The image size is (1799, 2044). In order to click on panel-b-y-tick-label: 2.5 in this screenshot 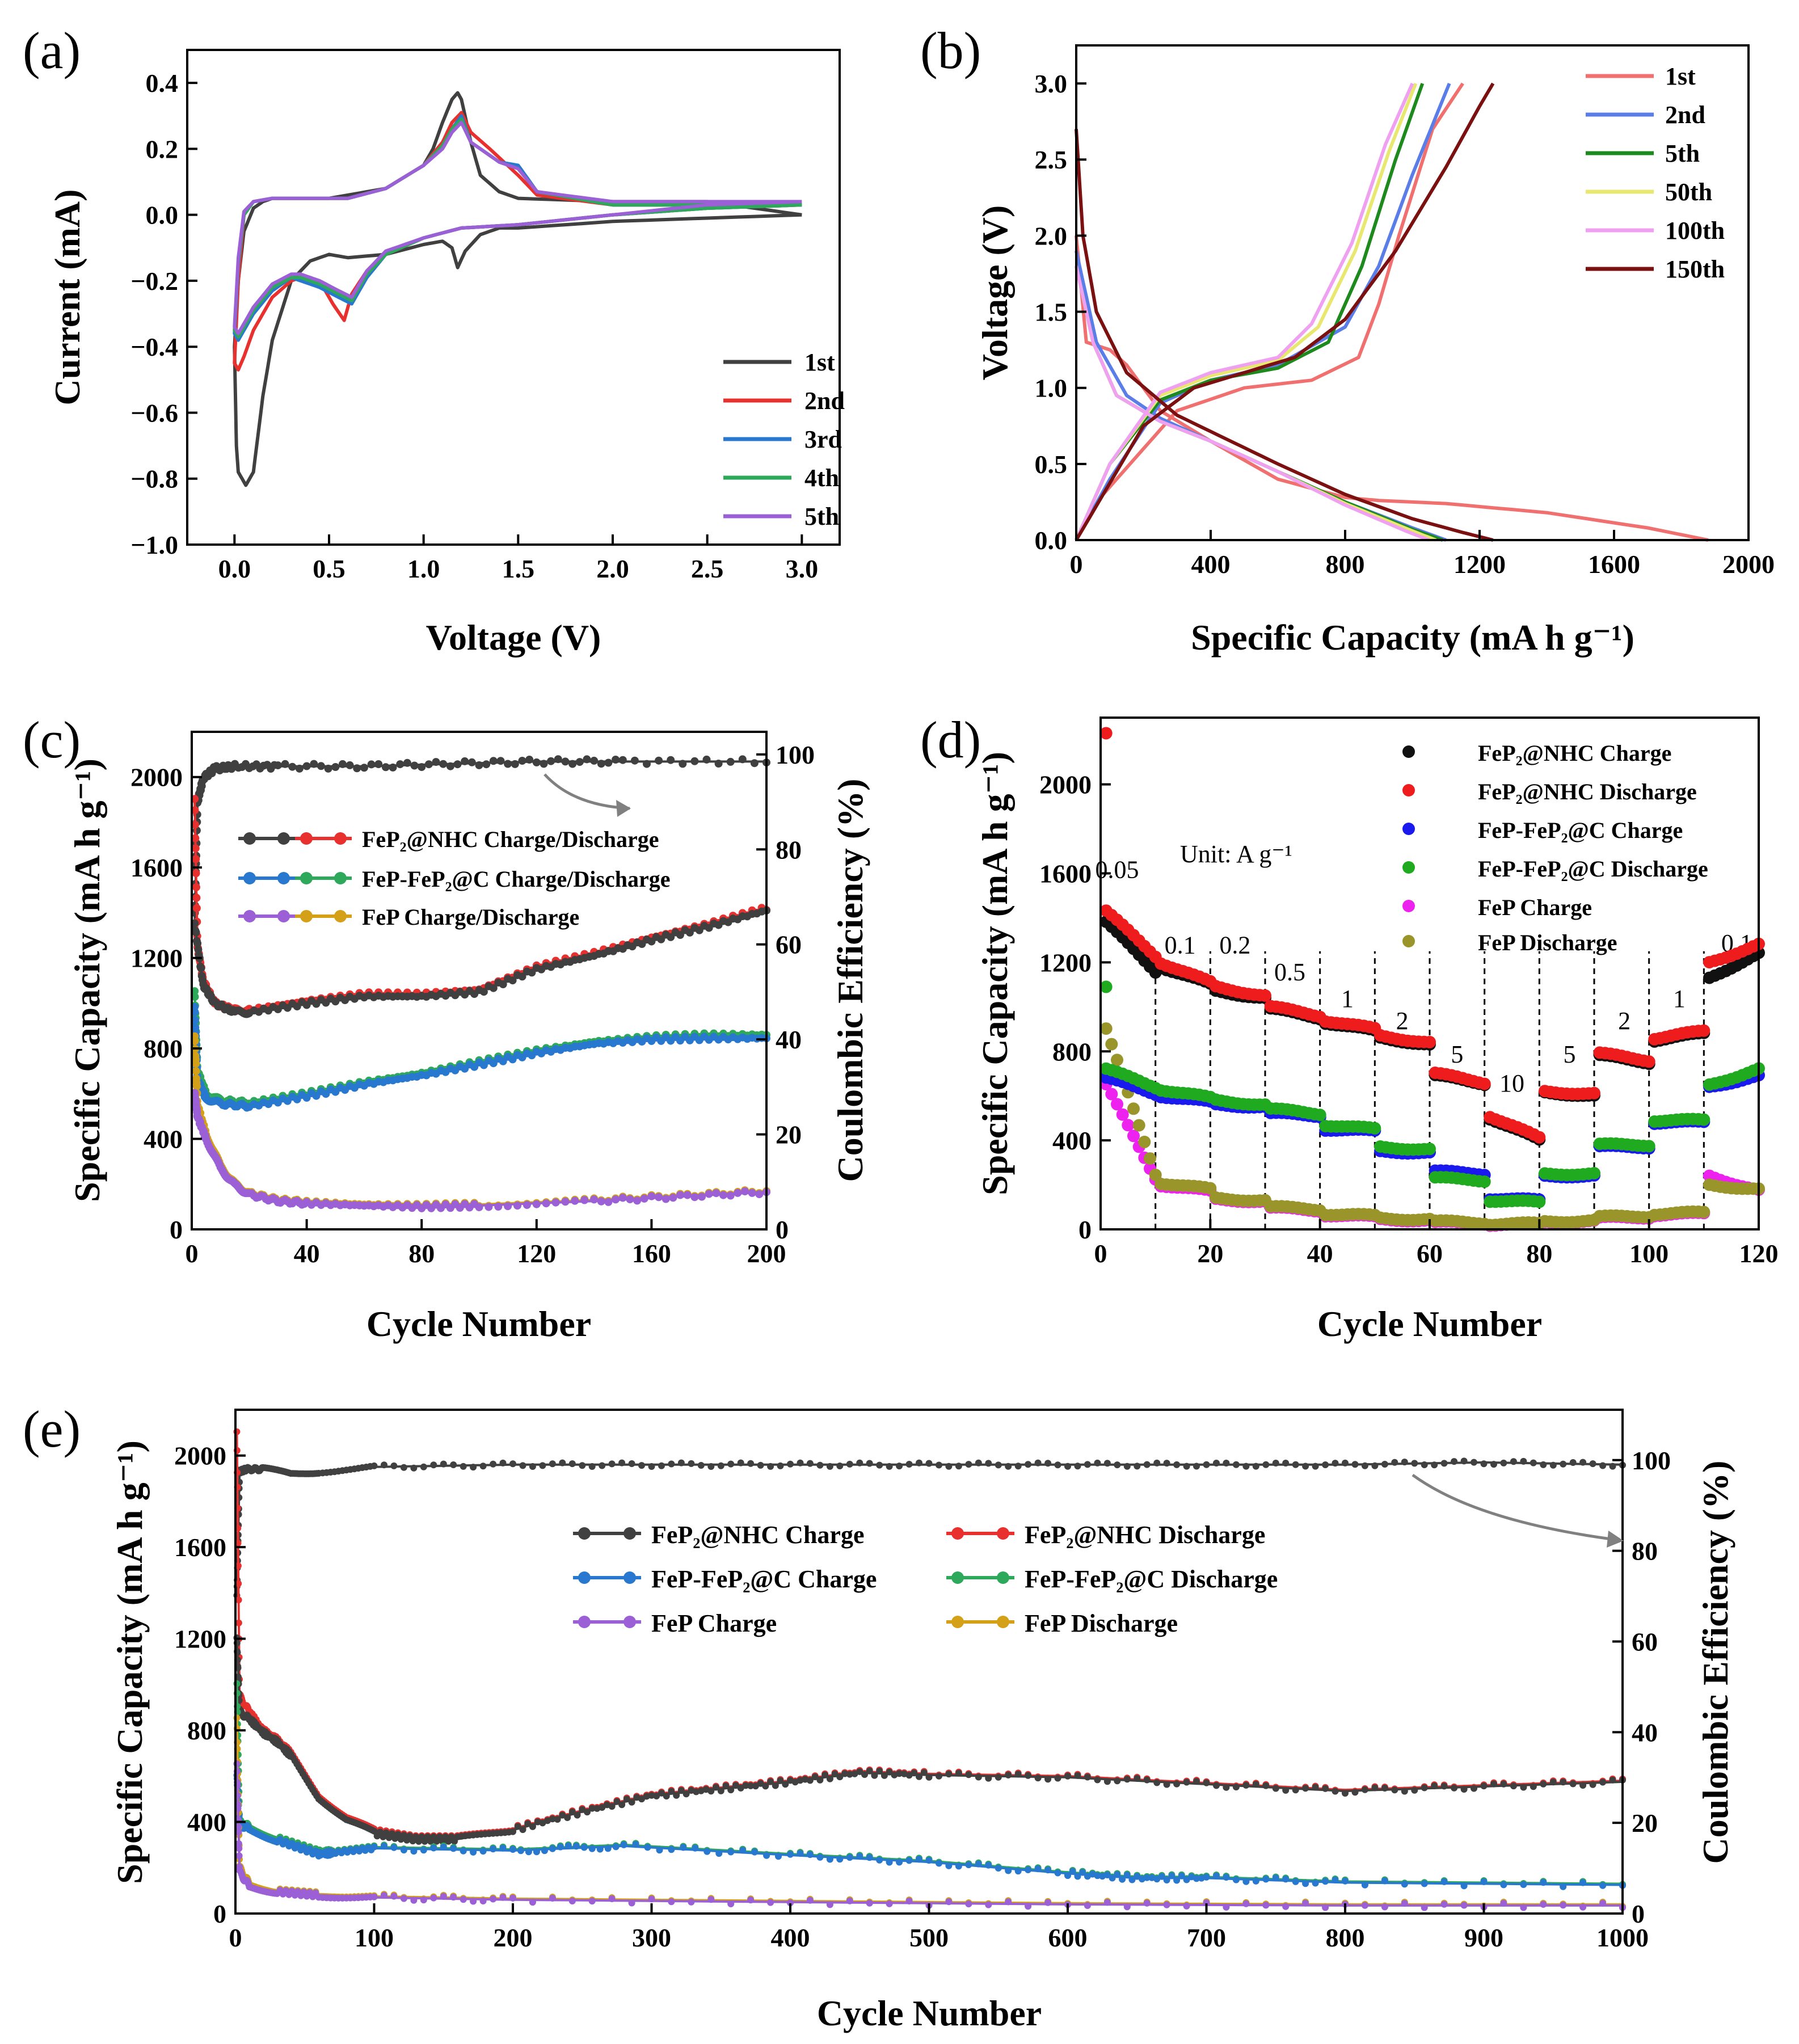, I will do `click(1051, 159)`.